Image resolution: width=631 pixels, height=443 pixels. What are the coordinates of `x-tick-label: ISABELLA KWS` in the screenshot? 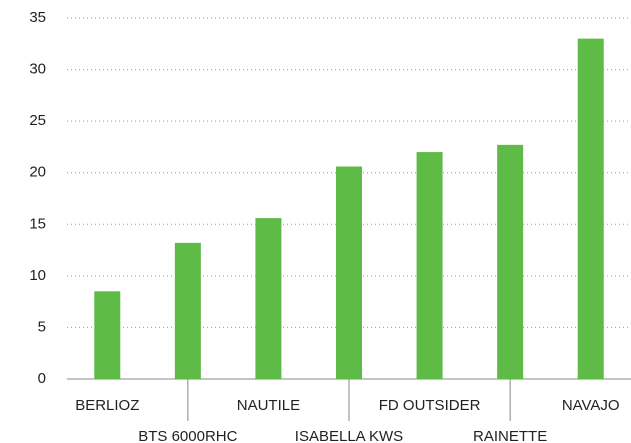 It's located at (349, 435).